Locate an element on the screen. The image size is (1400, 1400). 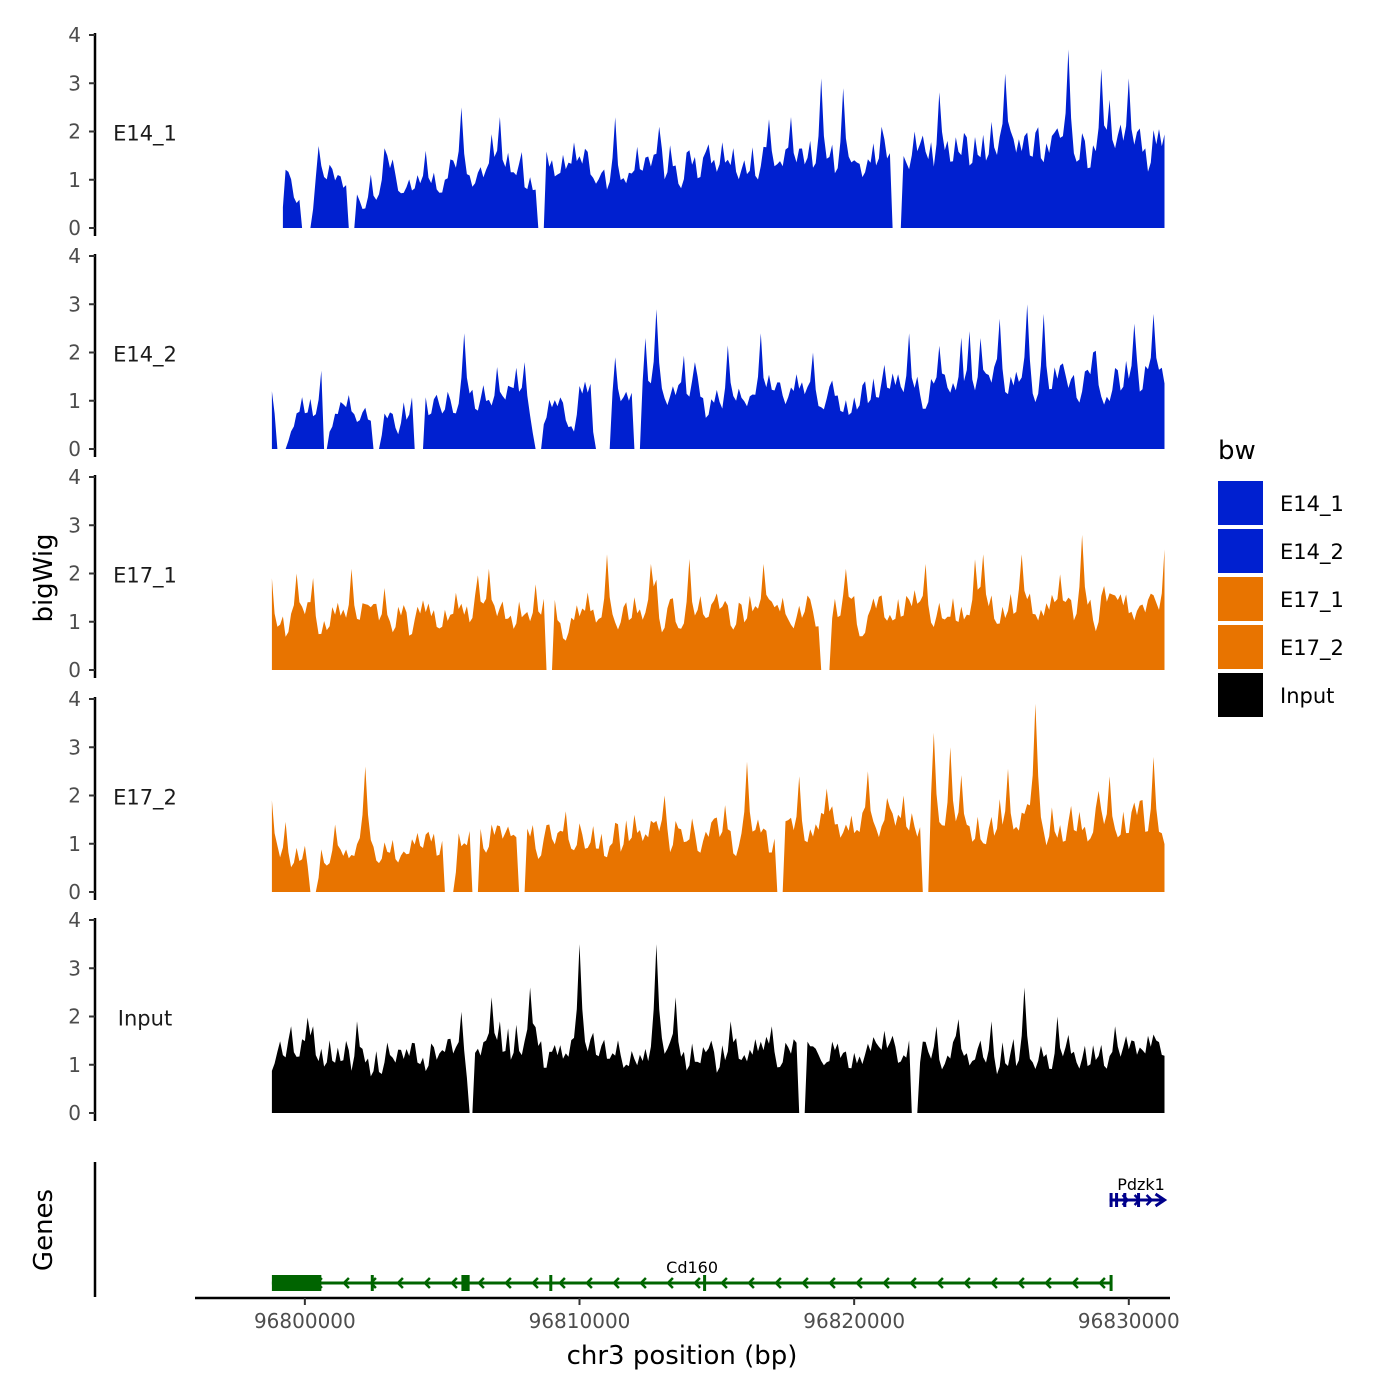
track-E17_1: 0 1 2 3 4 E17_1 is located at coordinates (616, 573).